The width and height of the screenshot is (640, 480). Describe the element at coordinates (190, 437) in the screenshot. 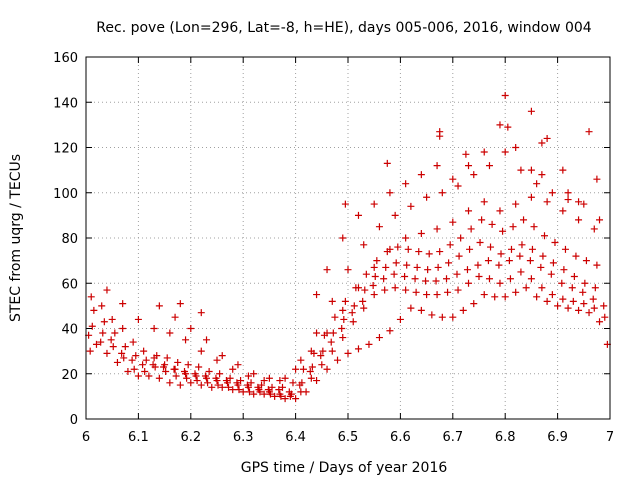

I see `x-tick-label: 6.2` at that location.